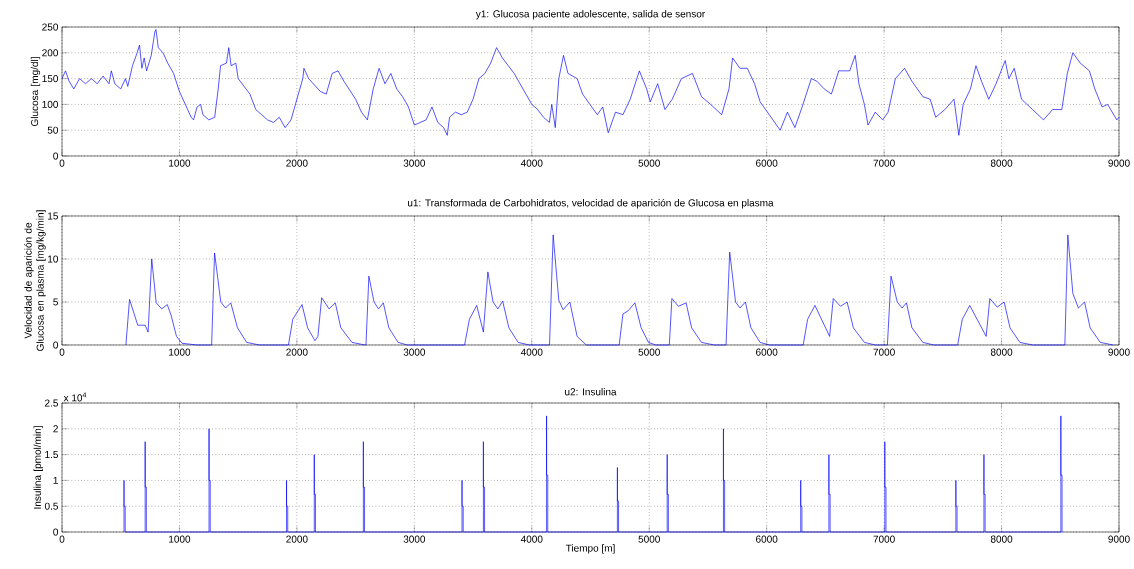 The image size is (1134, 569). I want to click on y-tick-label: 50, so click(53, 130).